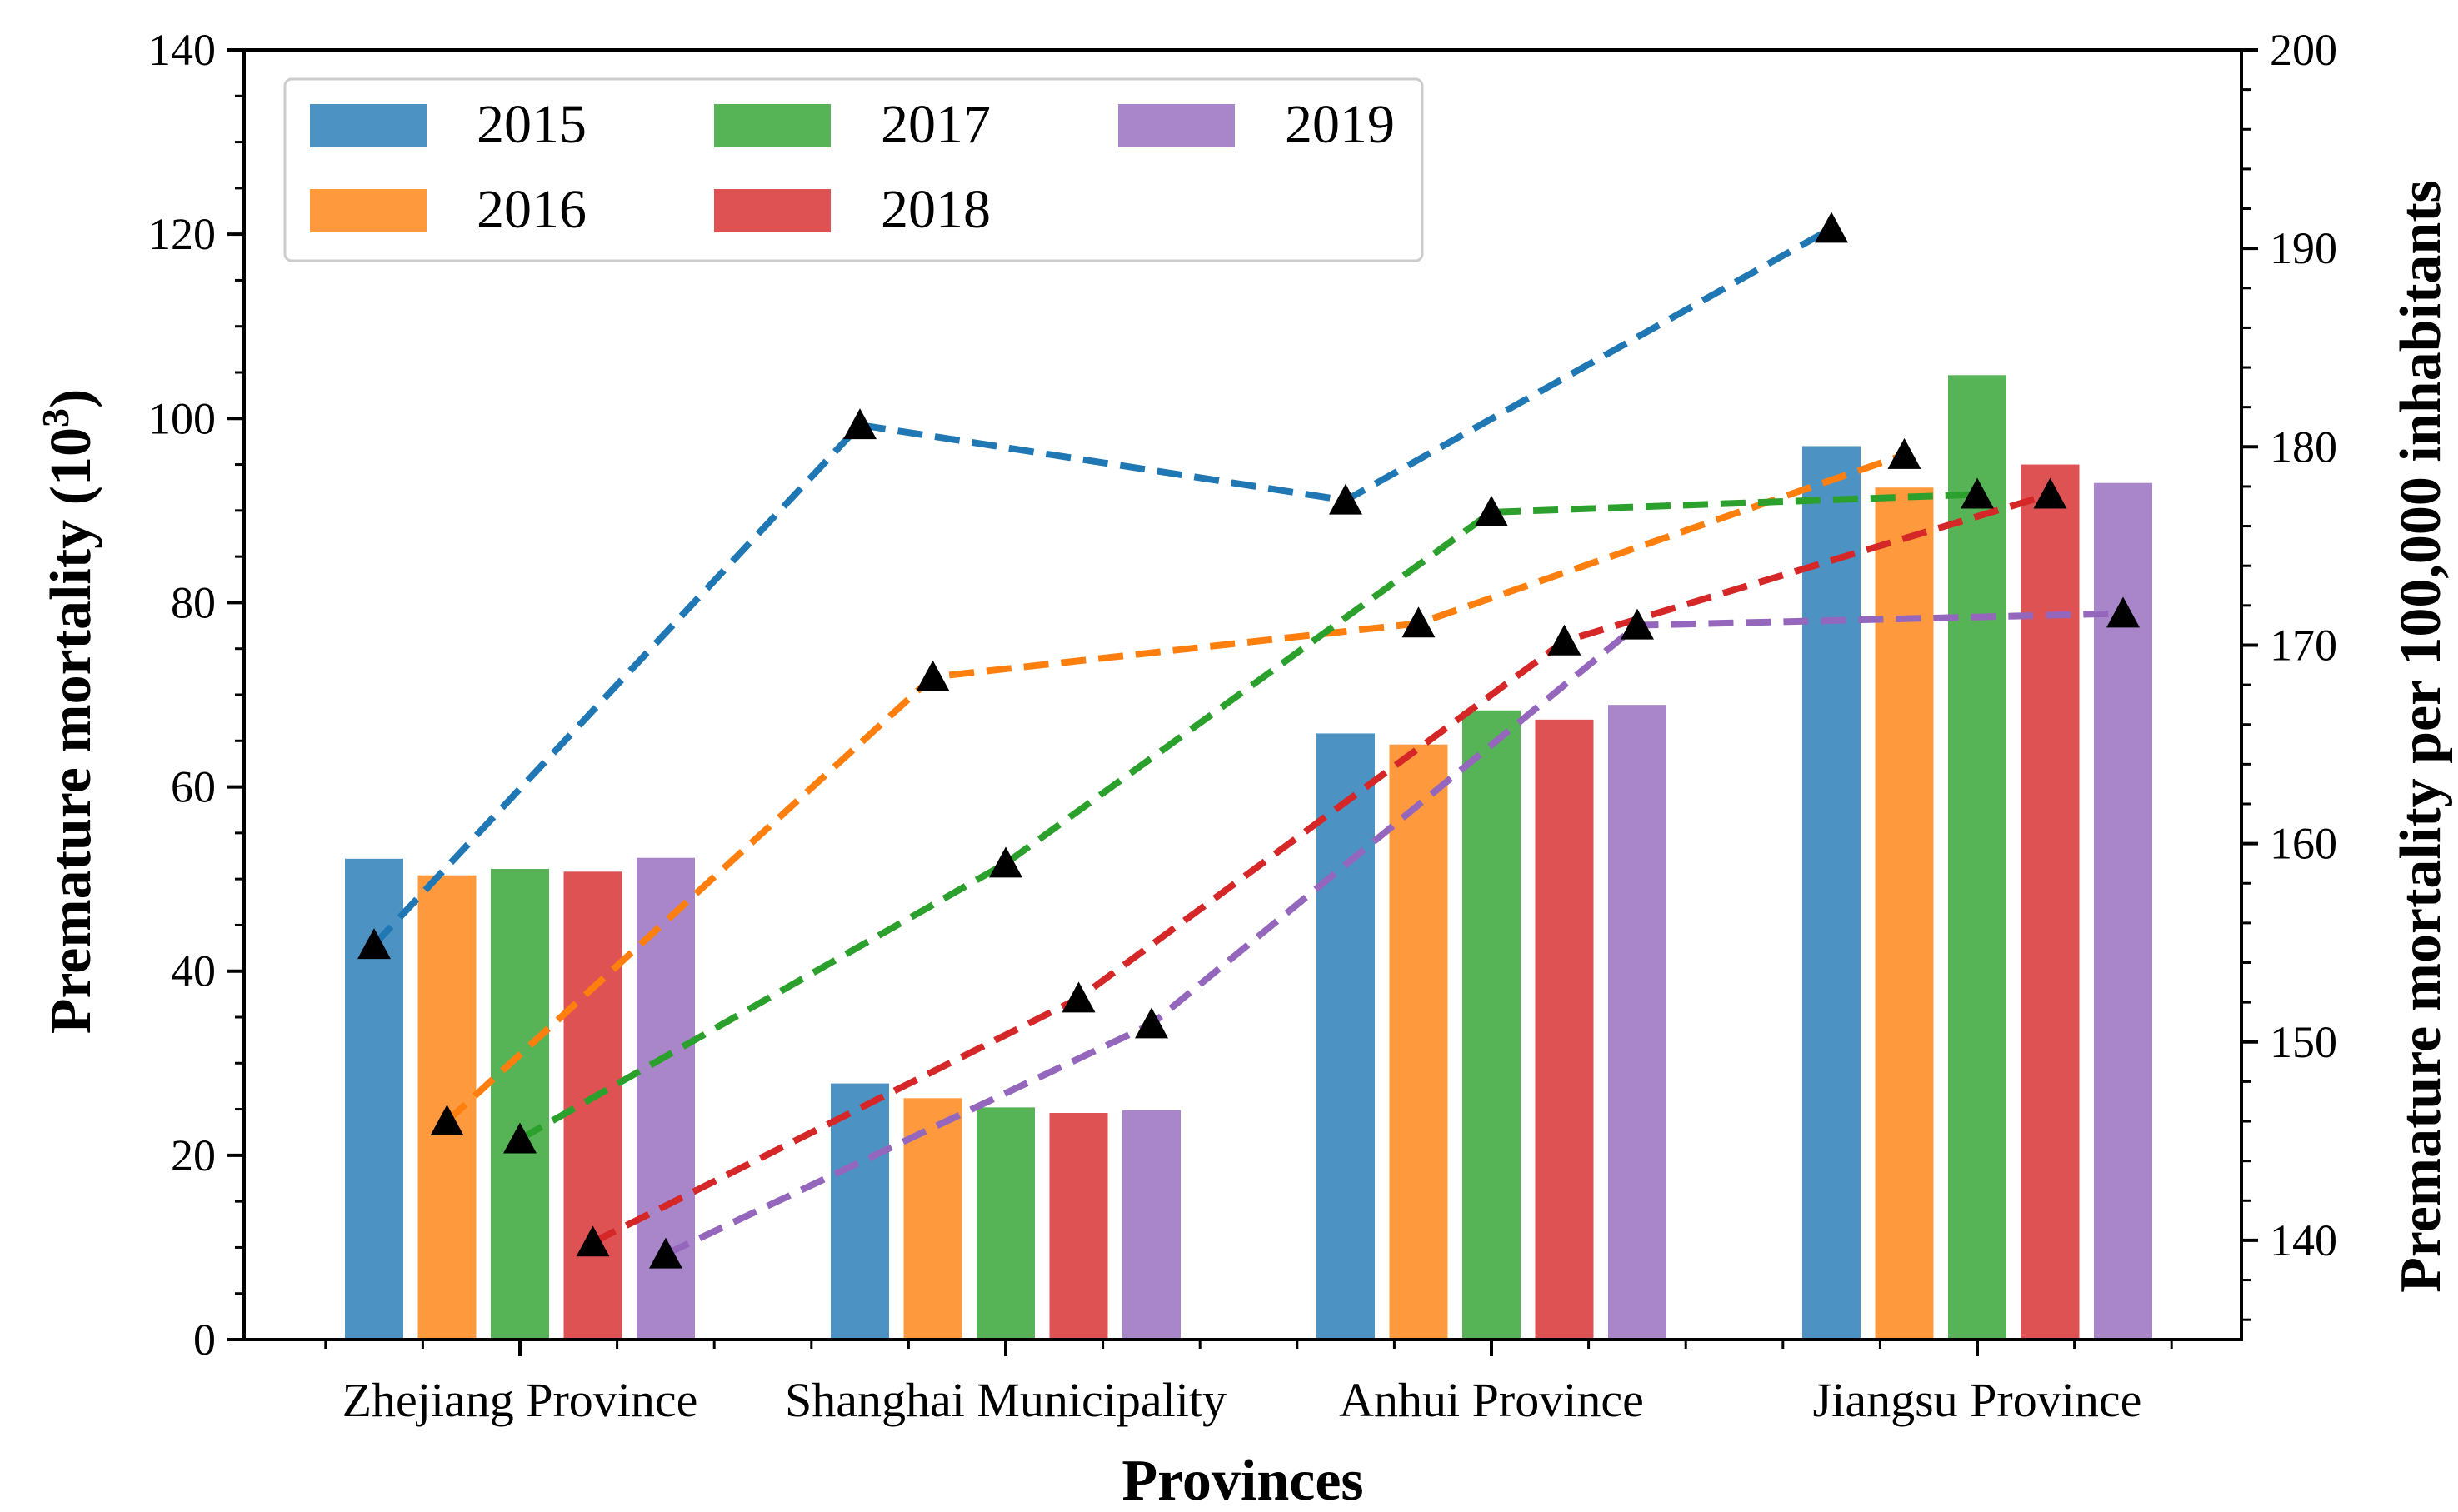  What do you see at coordinates (2303, 248) in the screenshot?
I see `y2-tick-label-190: 190` at bounding box center [2303, 248].